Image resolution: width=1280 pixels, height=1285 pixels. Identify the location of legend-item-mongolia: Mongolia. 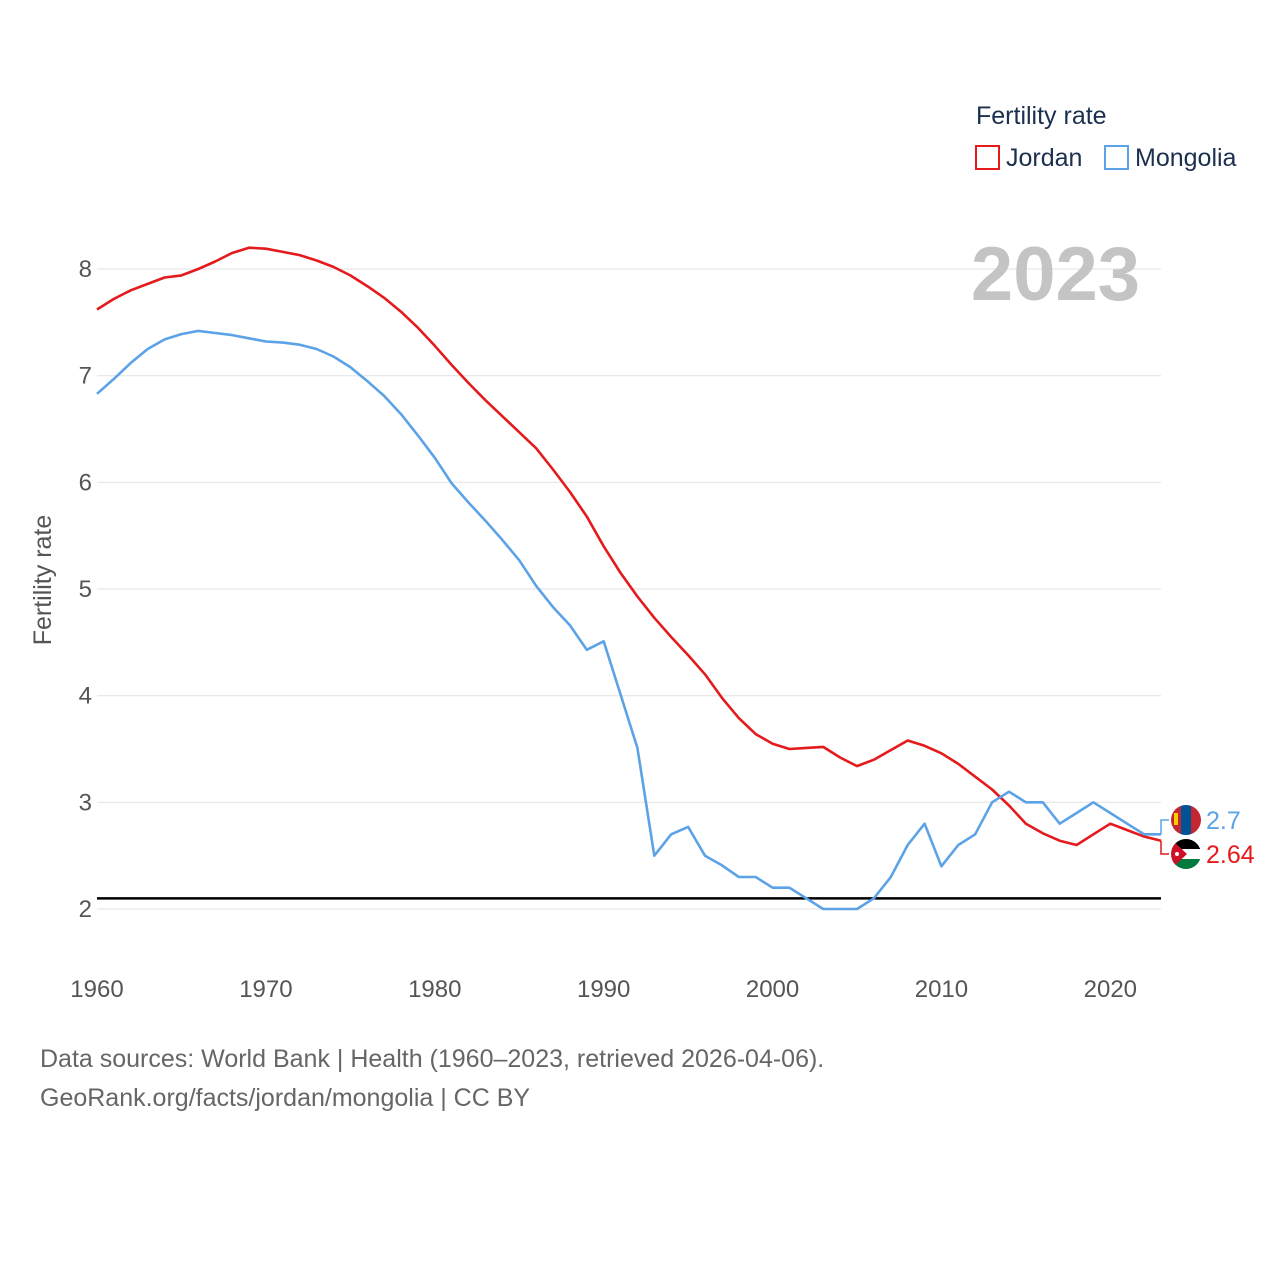
(1170, 158).